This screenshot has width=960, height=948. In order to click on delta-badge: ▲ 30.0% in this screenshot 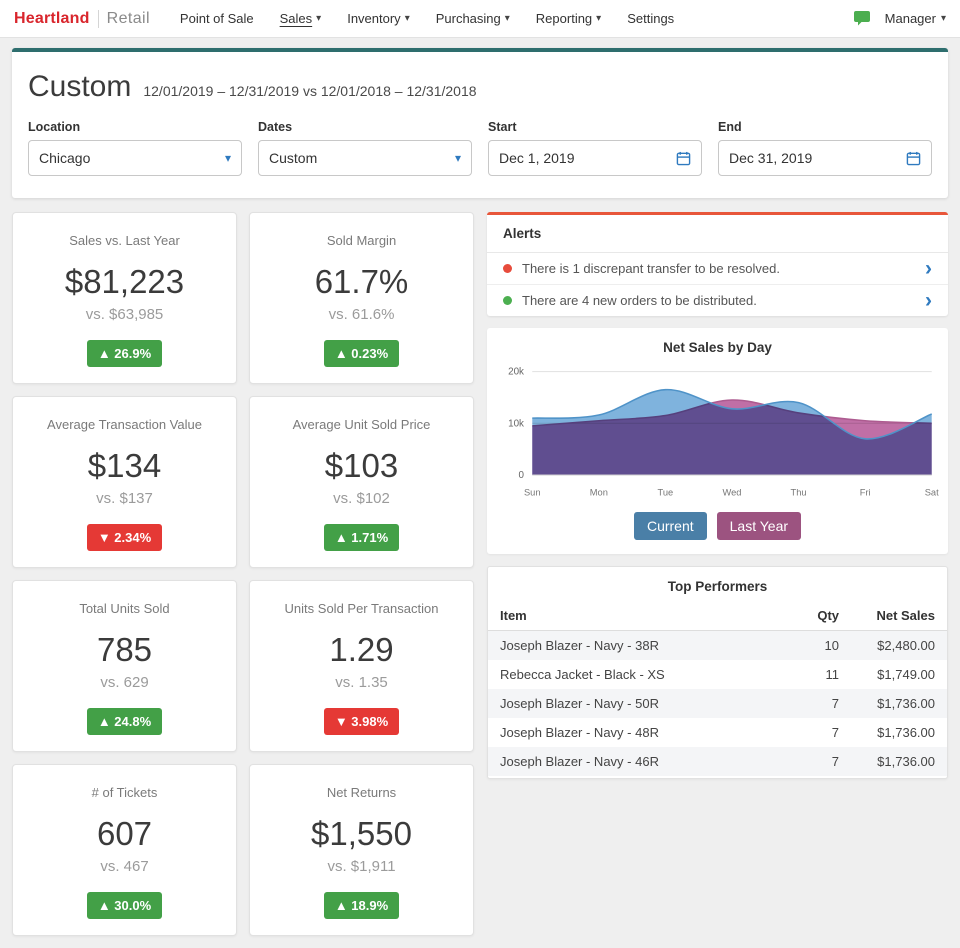, I will do `click(124, 905)`.